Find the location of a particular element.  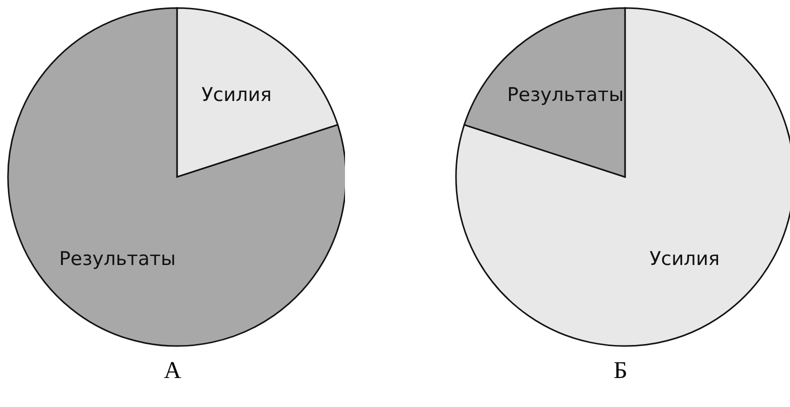

text: Б is located at coordinates (620, 371).